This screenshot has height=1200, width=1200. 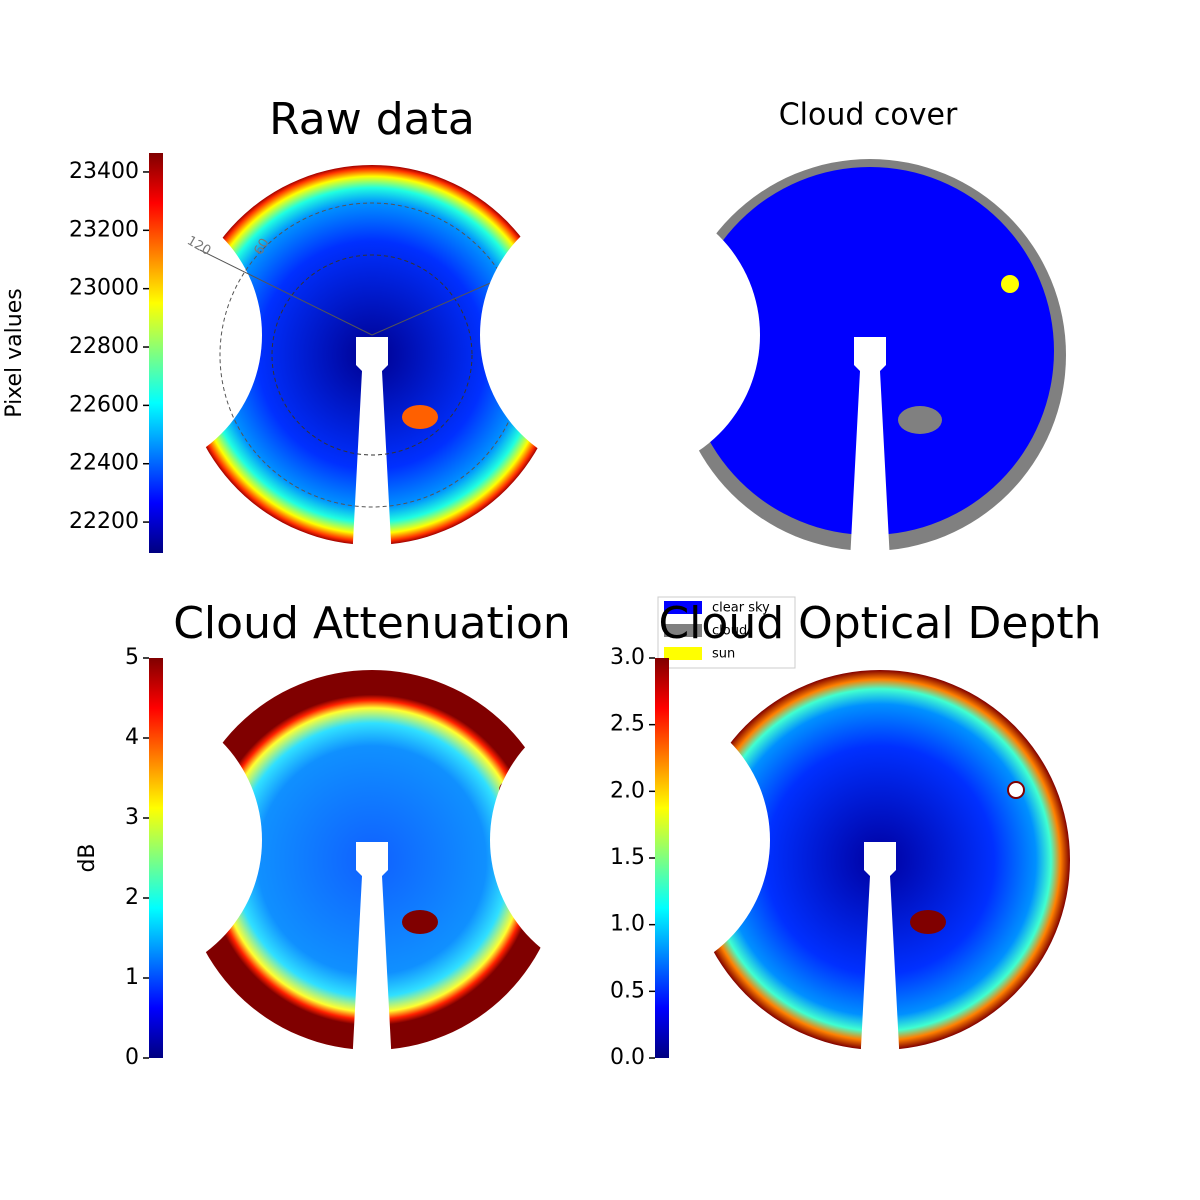 What do you see at coordinates (14, 352) in the screenshot?
I see `colorbar-label: Pixel values` at bounding box center [14, 352].